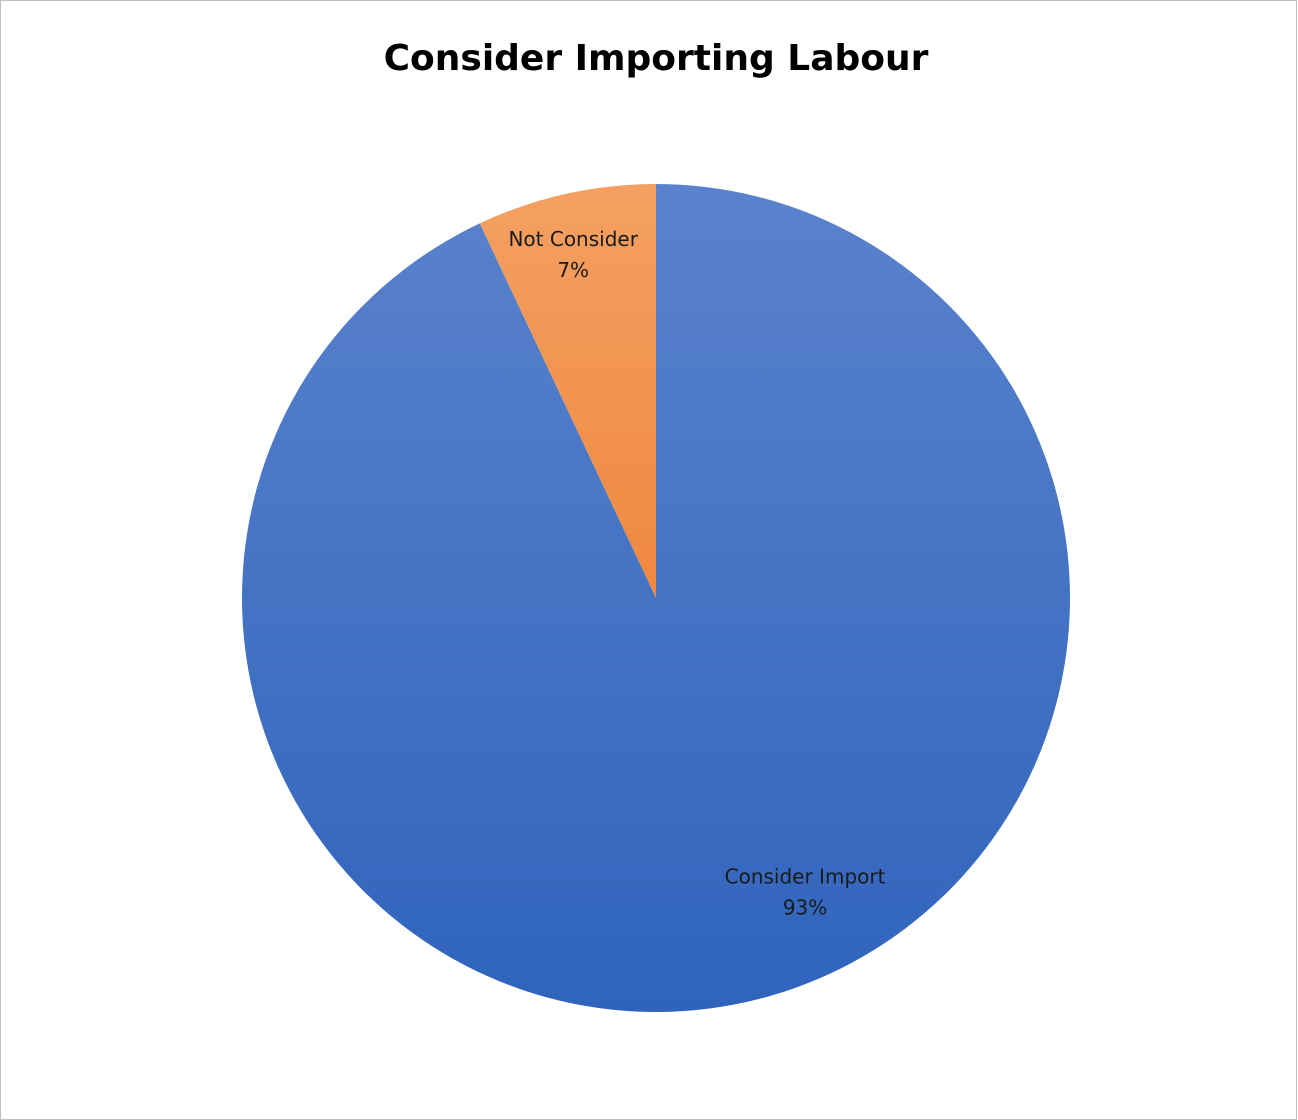  What do you see at coordinates (656, 58) in the screenshot?
I see `chart-title: Consider Importing Labour` at bounding box center [656, 58].